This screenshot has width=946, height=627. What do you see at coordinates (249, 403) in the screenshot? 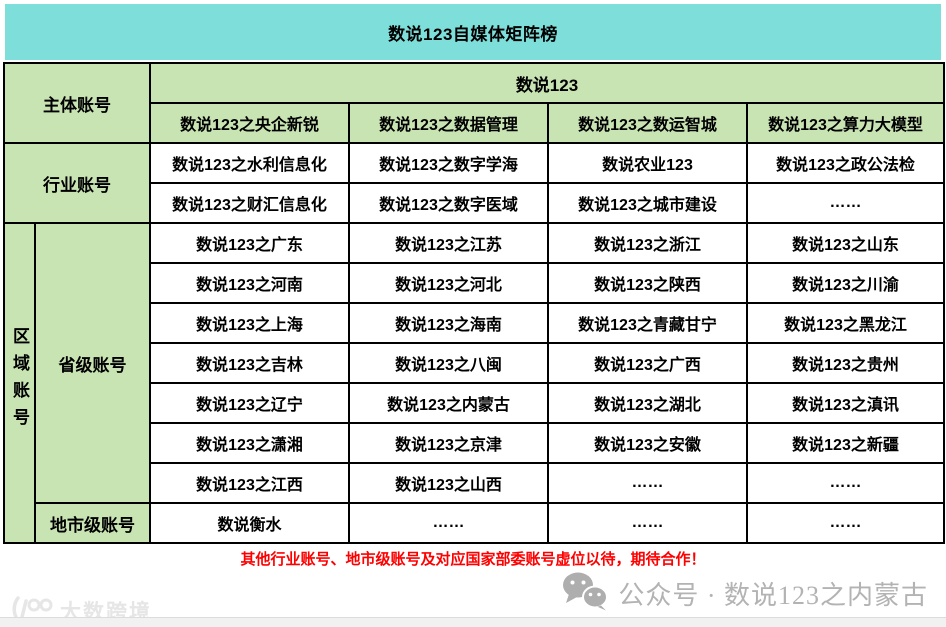
I see `account-cell: 数说123之辽宁` at bounding box center [249, 403].